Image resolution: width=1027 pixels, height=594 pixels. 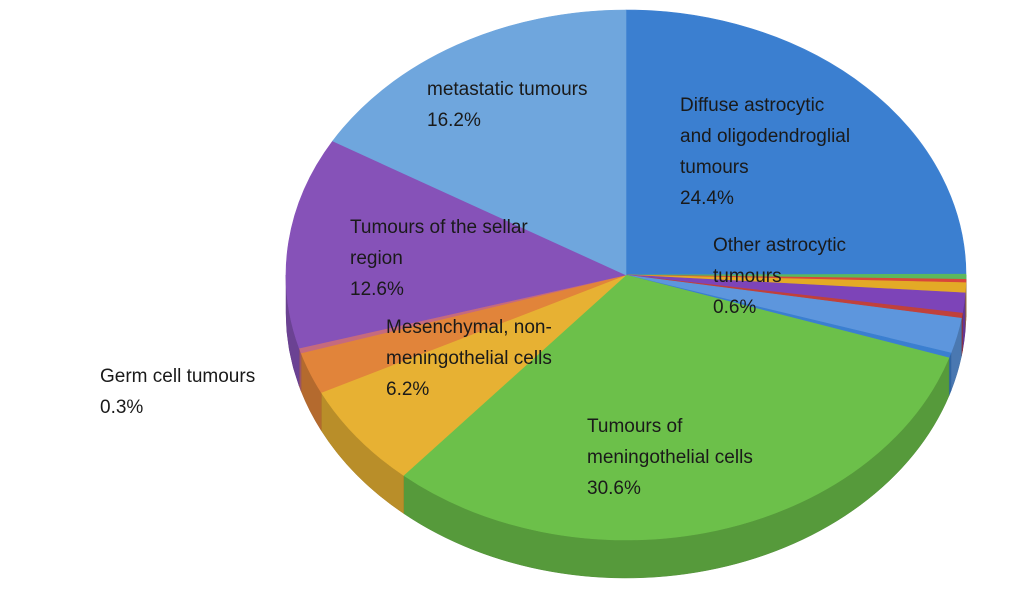 What do you see at coordinates (454, 120) in the screenshot?
I see `slice-label-6-line-1: 16.2%` at bounding box center [454, 120].